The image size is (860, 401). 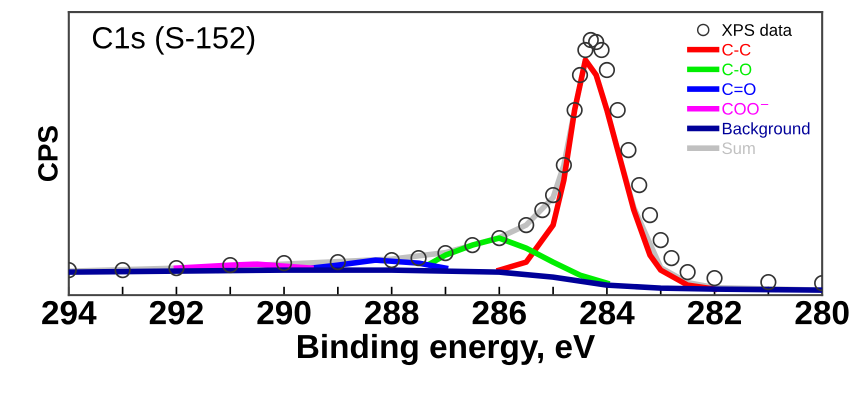 What do you see at coordinates (176, 312) in the screenshot?
I see `x-tick-label: 292` at bounding box center [176, 312].